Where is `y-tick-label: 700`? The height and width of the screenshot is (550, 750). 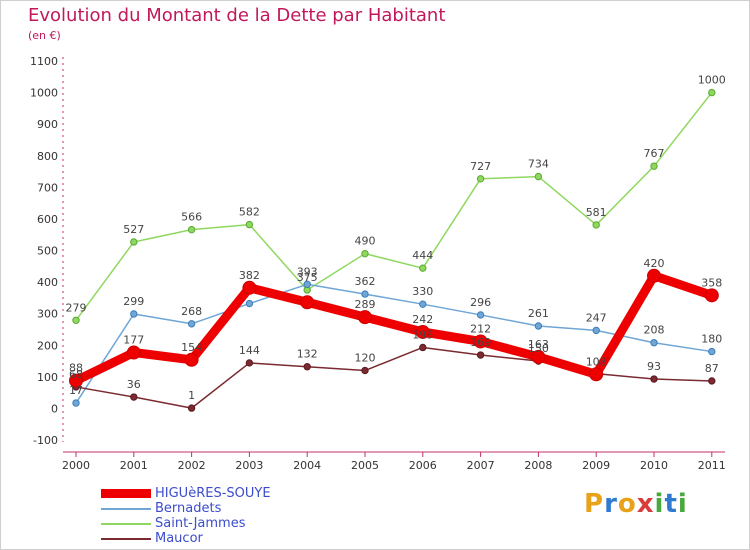 y-tick-label: 700 is located at coordinates (47, 187).